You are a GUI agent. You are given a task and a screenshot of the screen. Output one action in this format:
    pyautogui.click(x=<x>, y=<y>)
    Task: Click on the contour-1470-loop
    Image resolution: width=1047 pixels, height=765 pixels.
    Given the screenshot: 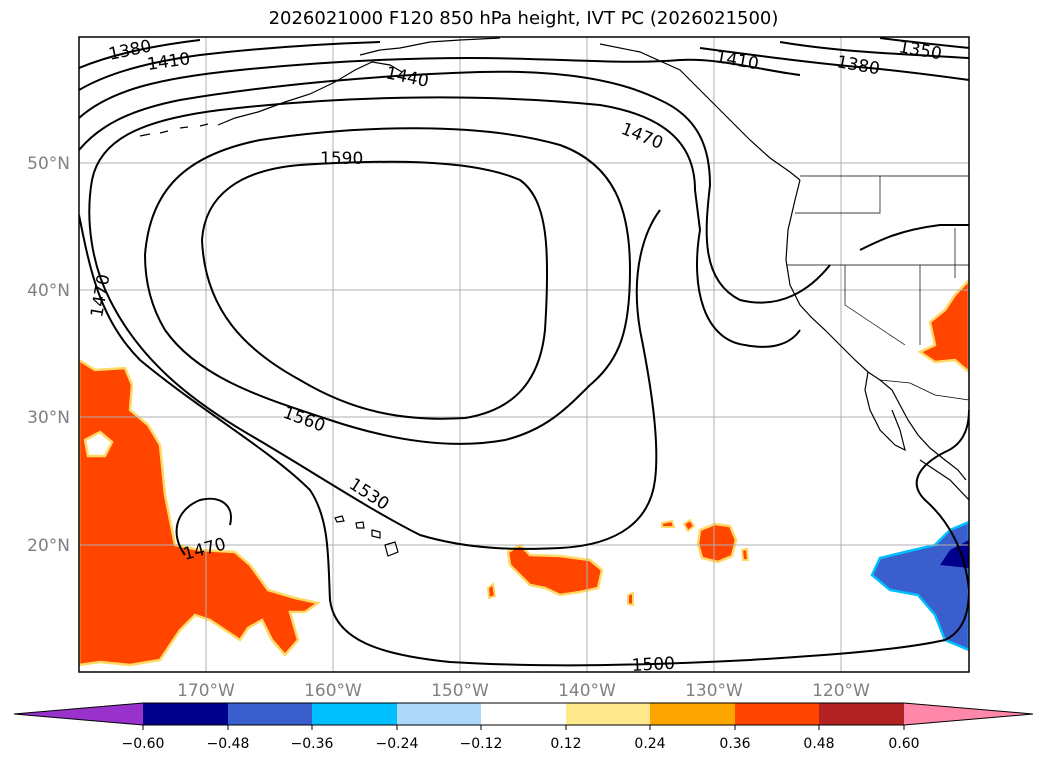 What is the action you would take?
    pyautogui.click(x=203, y=526)
    